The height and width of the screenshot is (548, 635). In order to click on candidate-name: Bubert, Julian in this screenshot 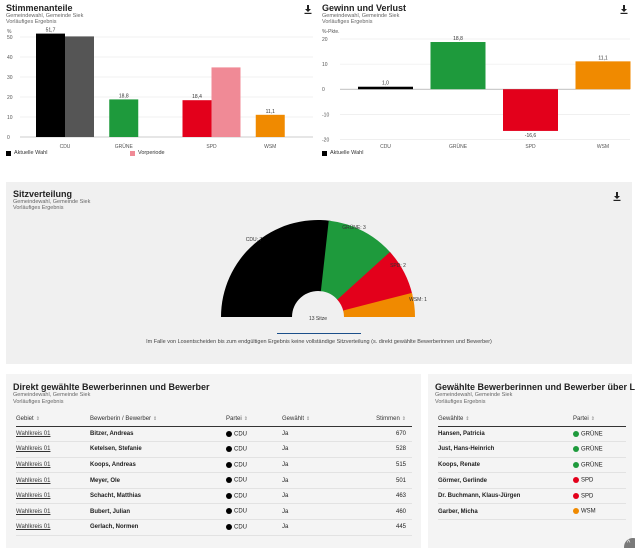, I will do `click(158, 512)`.